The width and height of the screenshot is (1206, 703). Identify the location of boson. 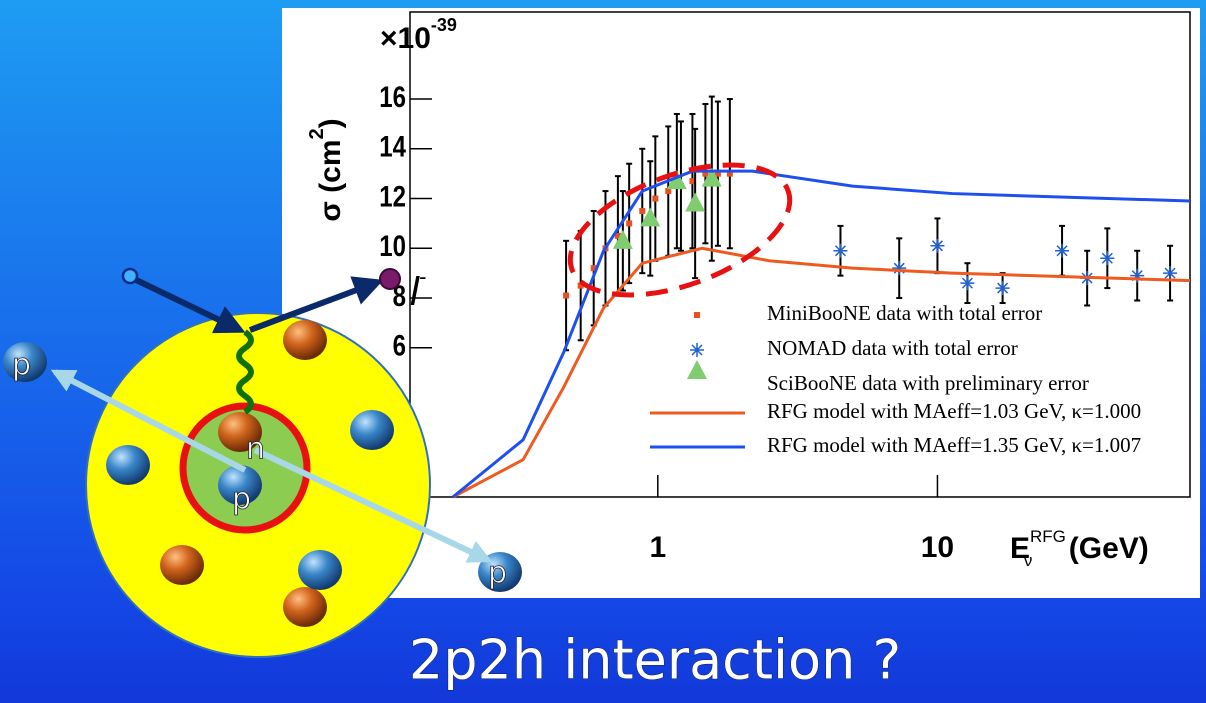
(245, 372).